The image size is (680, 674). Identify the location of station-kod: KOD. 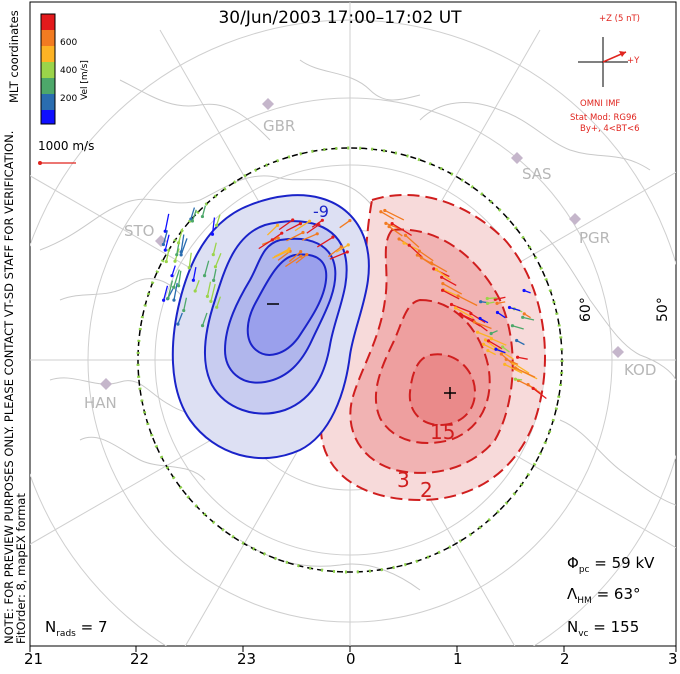
(640, 370).